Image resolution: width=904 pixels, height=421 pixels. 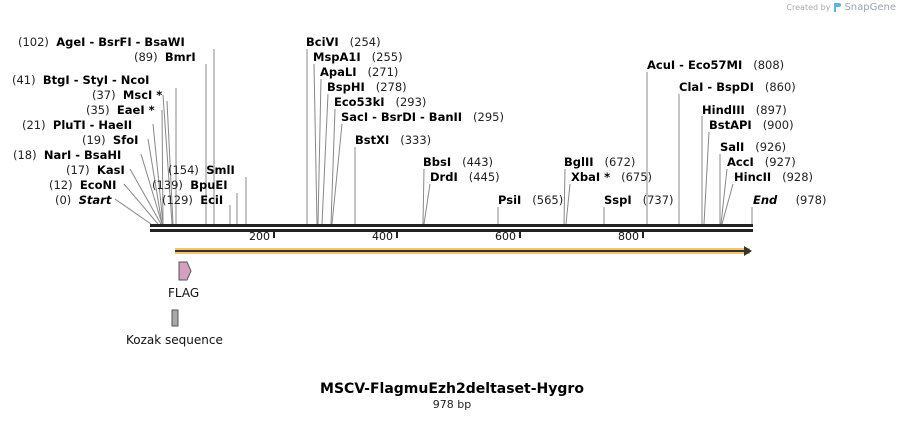 What do you see at coordinates (753, 147) in the screenshot?
I see `site-label-sali: SalI (926)` at bounding box center [753, 147].